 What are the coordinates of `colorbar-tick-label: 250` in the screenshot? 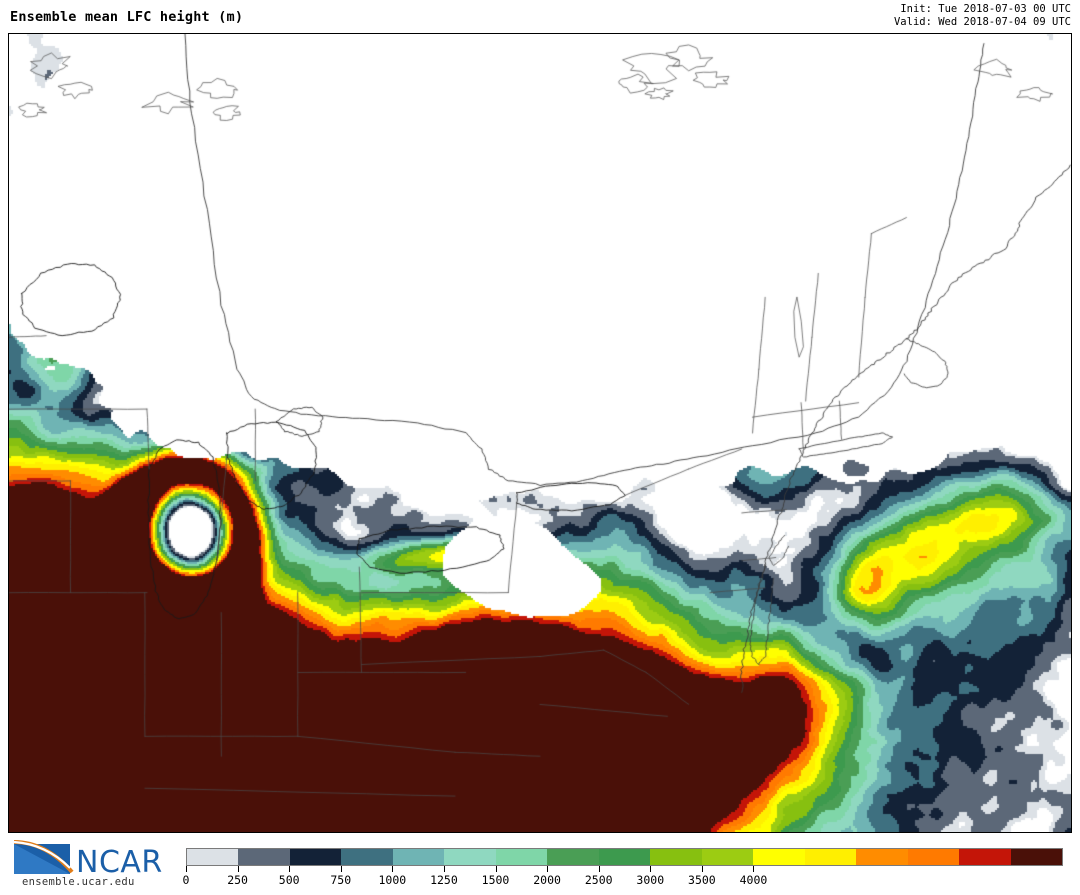 It's located at (237, 880).